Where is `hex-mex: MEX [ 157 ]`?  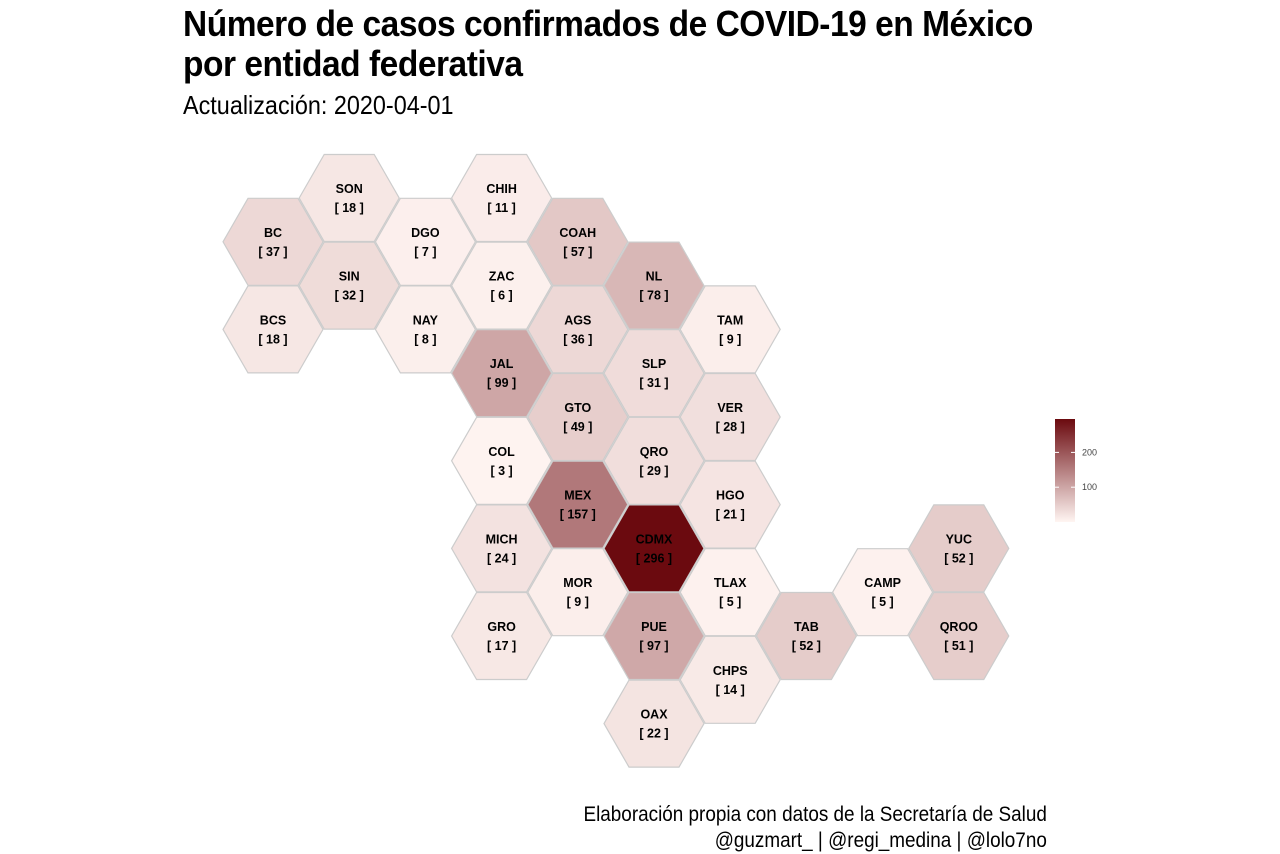
hex-mex: MEX [ 157 ] is located at coordinates (578, 504).